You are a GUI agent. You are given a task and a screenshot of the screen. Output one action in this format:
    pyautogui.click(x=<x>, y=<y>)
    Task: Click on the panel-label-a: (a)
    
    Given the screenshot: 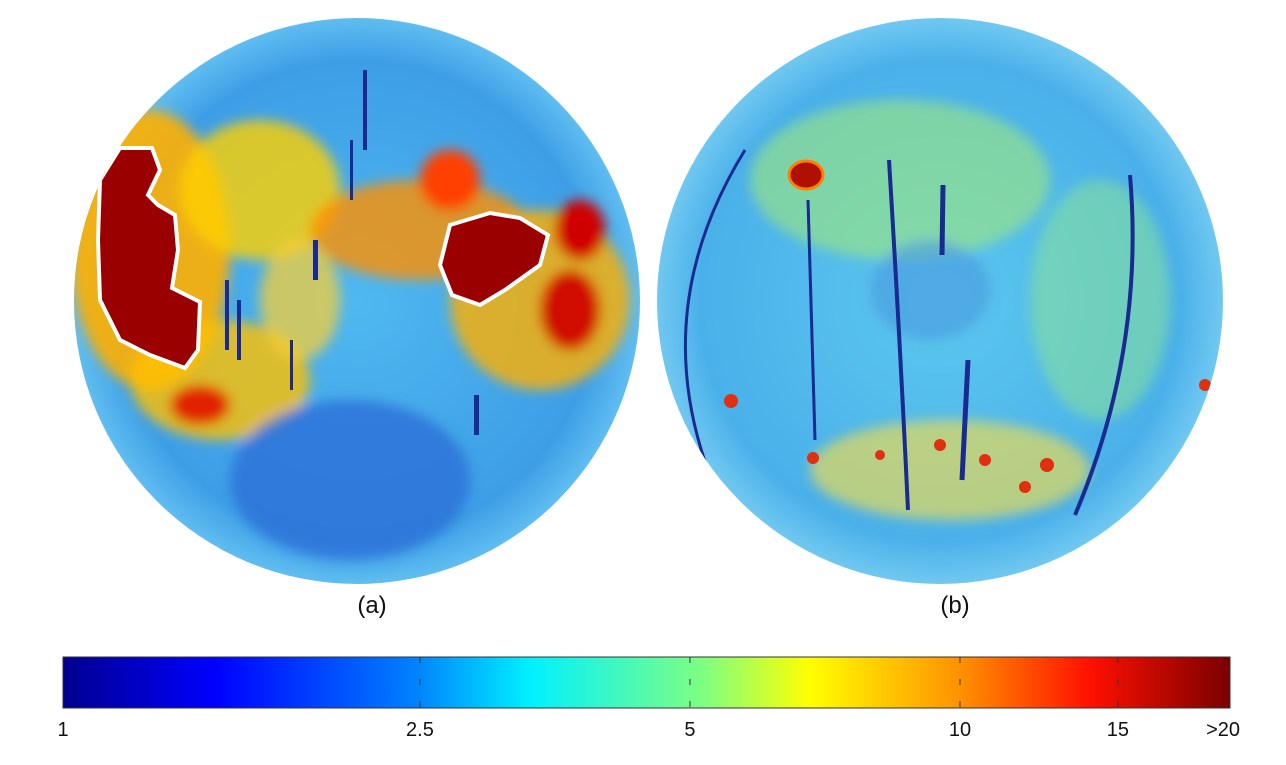 What is the action you would take?
    pyautogui.click(x=371, y=605)
    